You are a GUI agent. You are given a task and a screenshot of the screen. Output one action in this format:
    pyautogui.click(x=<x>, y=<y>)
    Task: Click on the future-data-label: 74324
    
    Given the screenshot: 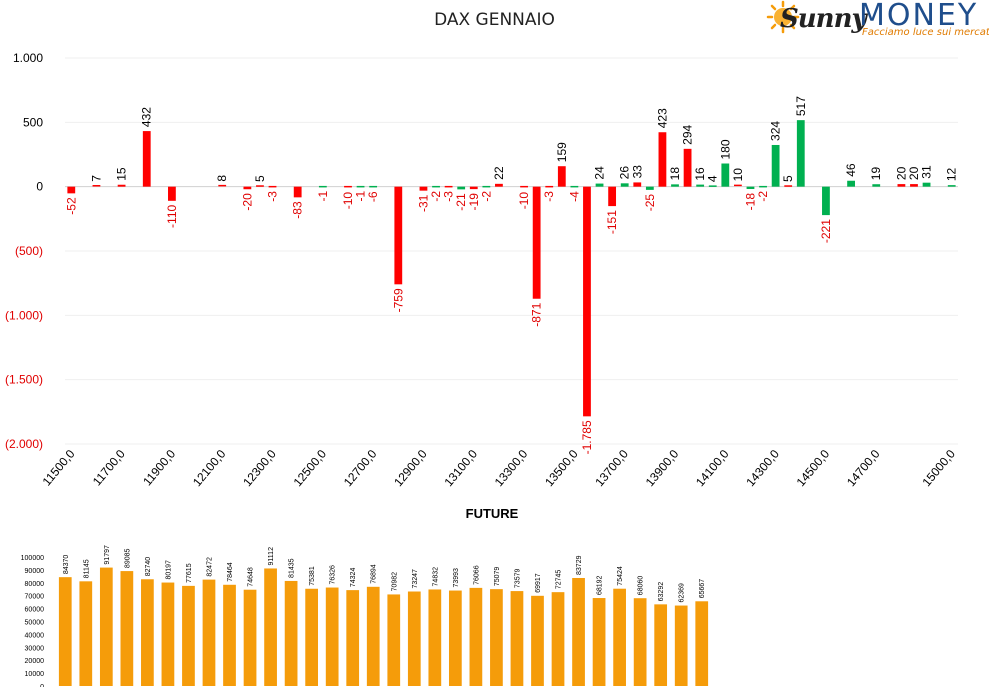 What is the action you would take?
    pyautogui.click(x=353, y=578)
    